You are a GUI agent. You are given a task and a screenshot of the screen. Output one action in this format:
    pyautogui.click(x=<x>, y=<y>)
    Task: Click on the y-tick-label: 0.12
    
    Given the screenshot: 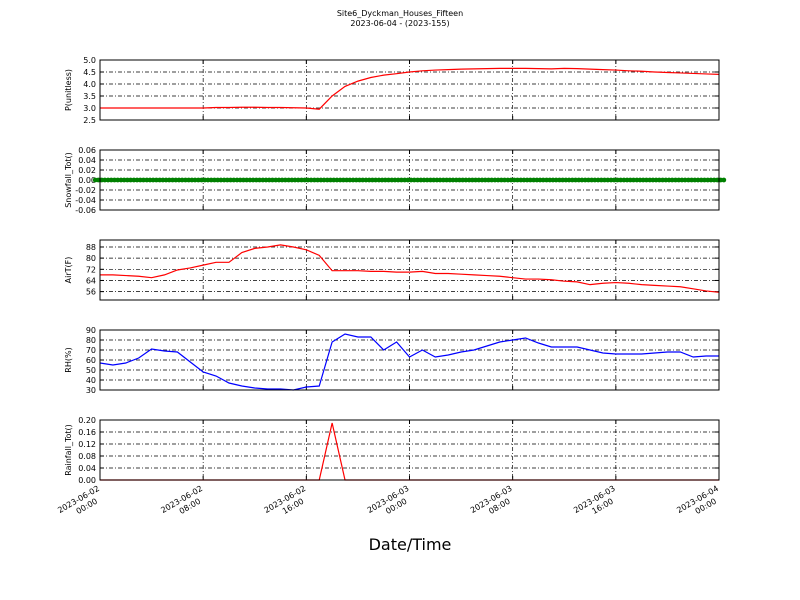 What is the action you would take?
    pyautogui.click(x=87, y=444)
    